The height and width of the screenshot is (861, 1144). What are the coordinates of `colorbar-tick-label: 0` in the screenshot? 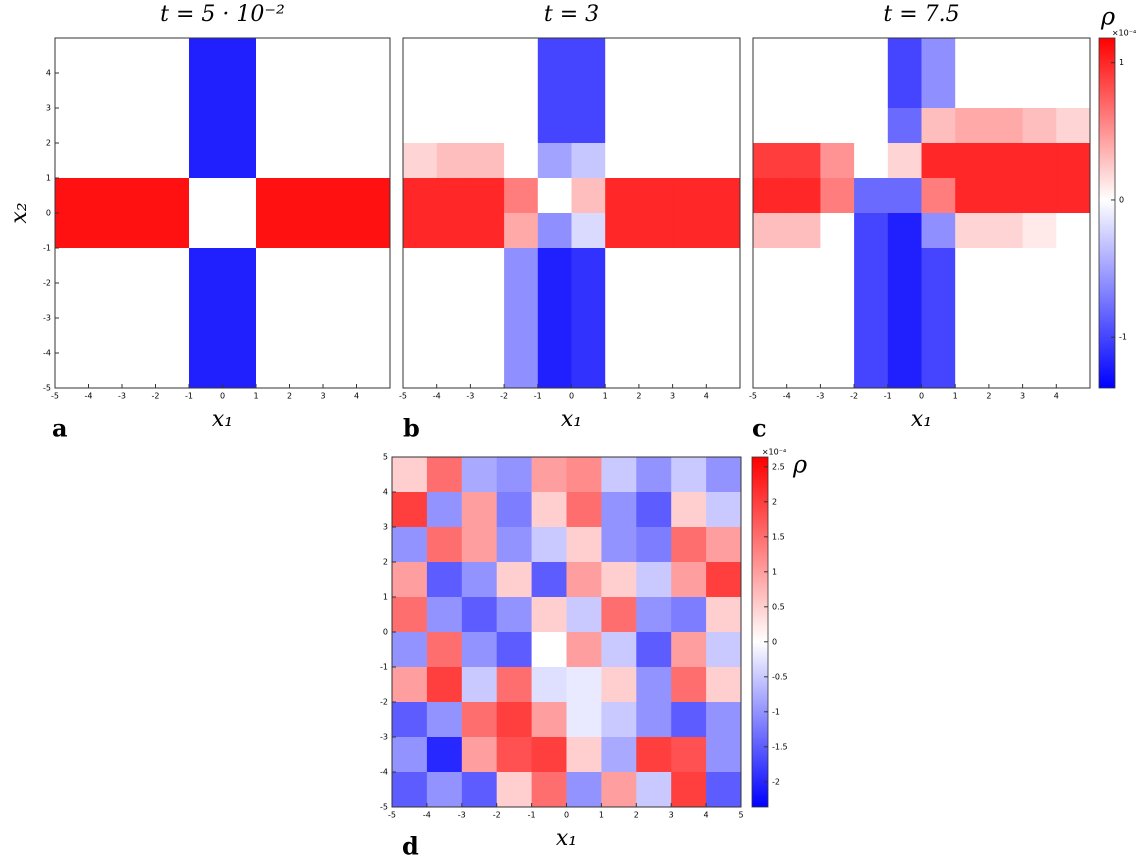 It's located at (1121, 199).